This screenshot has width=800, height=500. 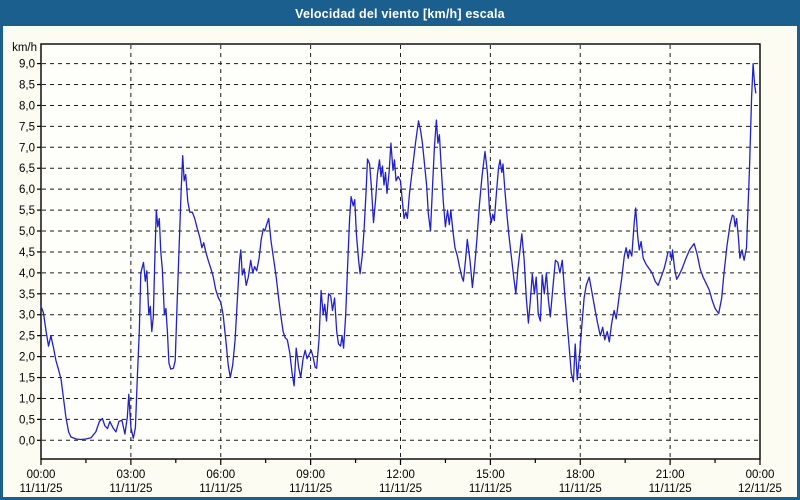 What do you see at coordinates (27, 316) in the screenshot?
I see `y-tick-label: 3,0` at bounding box center [27, 316].